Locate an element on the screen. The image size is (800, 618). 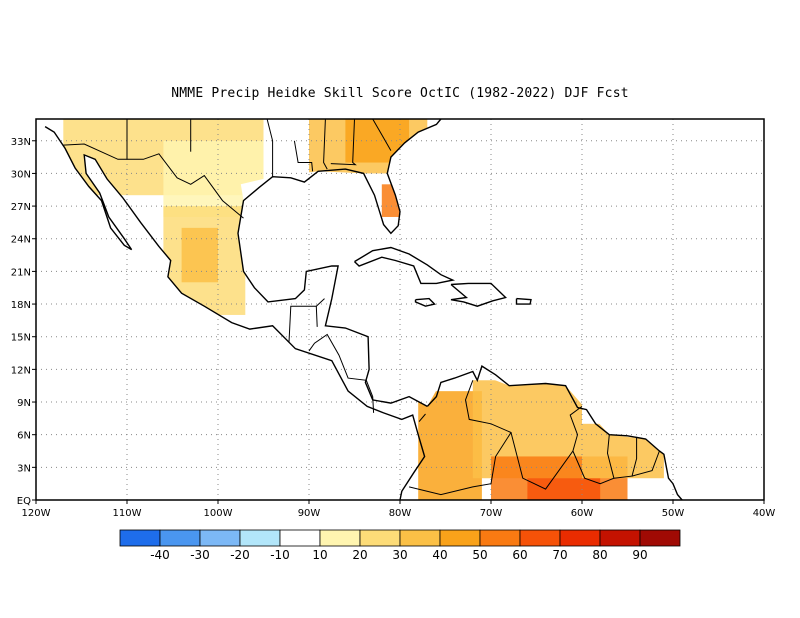
colorbar-label-0: -40 is located at coordinates (160, 555).